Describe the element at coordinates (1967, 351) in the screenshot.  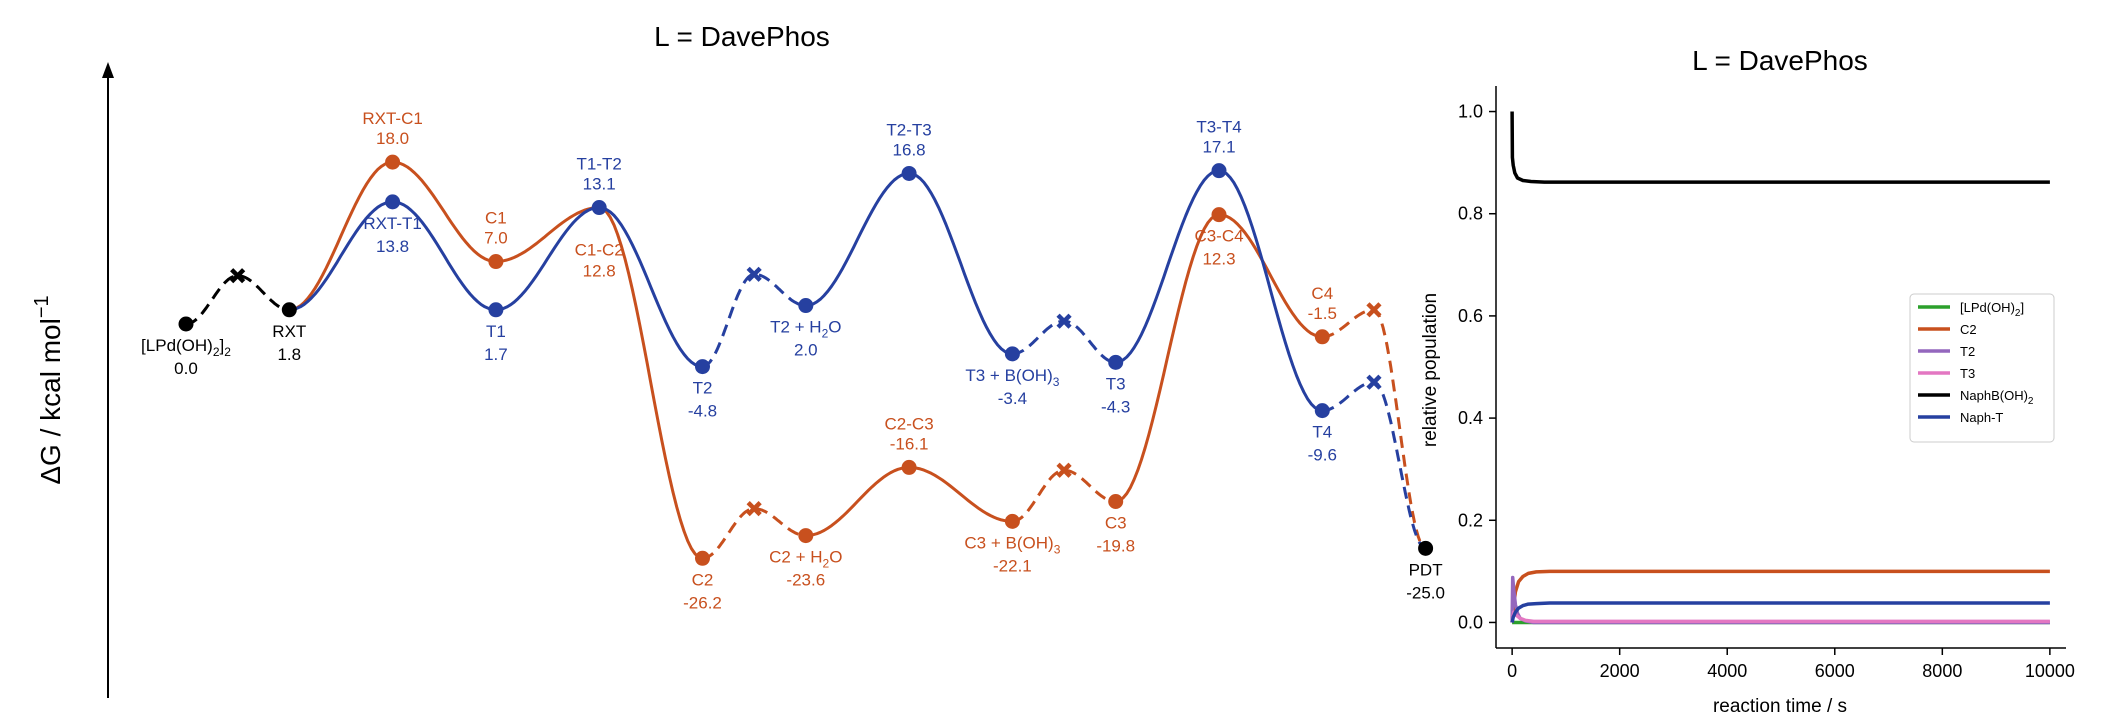
I see `legend-label: T2` at that location.